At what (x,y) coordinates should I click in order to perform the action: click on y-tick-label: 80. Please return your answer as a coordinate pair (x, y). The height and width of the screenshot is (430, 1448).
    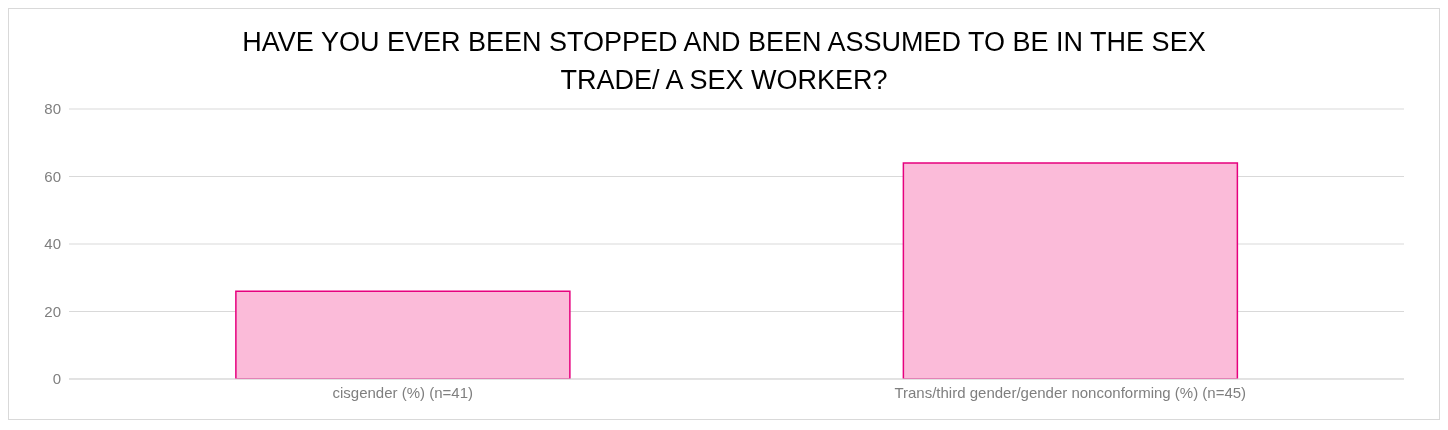
    Looking at the image, I should click on (52, 109).